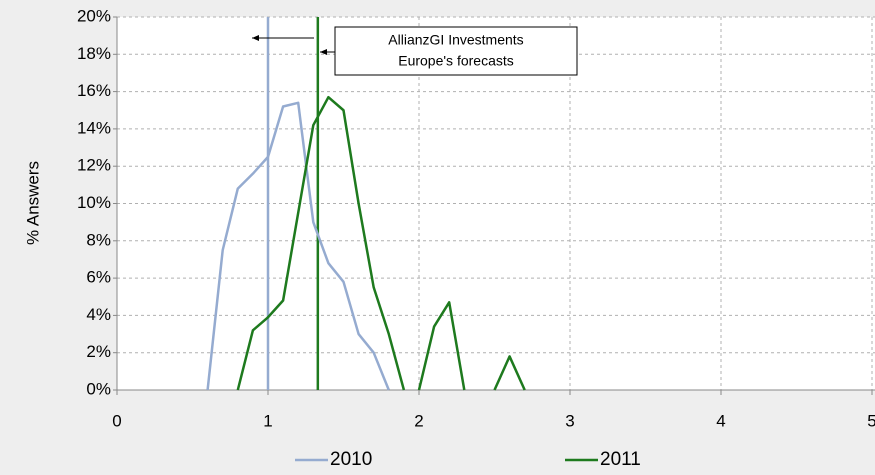 The height and width of the screenshot is (475, 875). I want to click on legend-label: 2010, so click(351, 459).